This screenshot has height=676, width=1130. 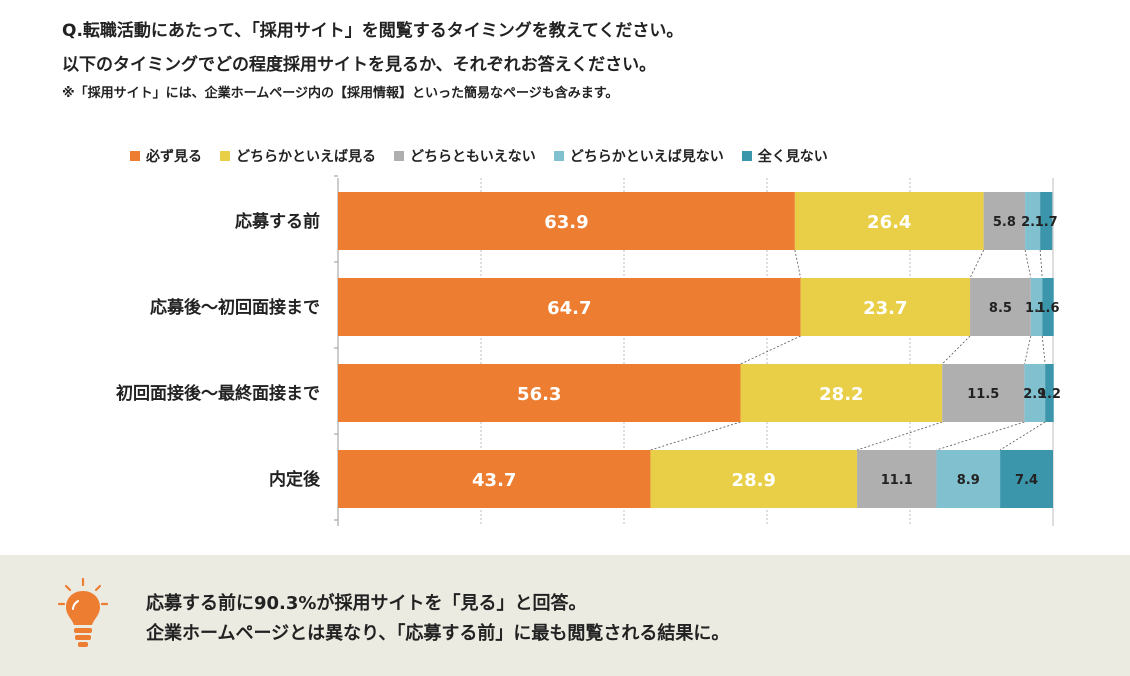 I want to click on data-label: 5.8, so click(x=1004, y=222).